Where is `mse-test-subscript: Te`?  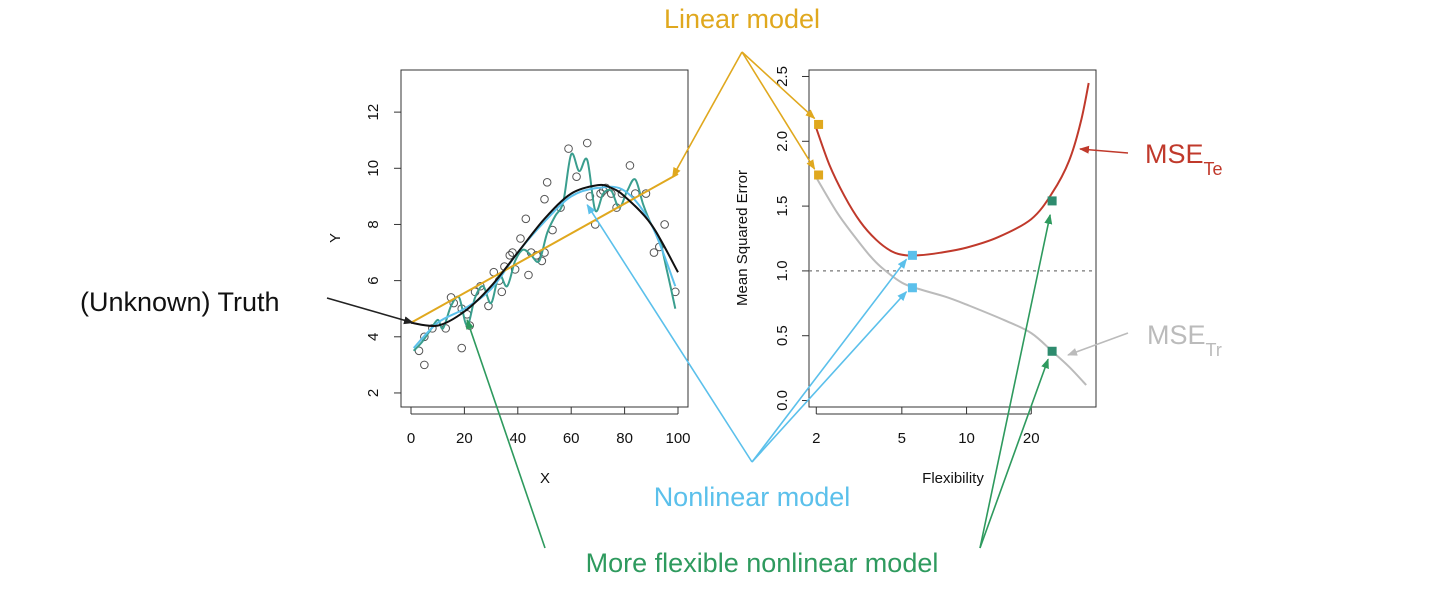 mse-test-subscript: Te is located at coordinates (1213, 169).